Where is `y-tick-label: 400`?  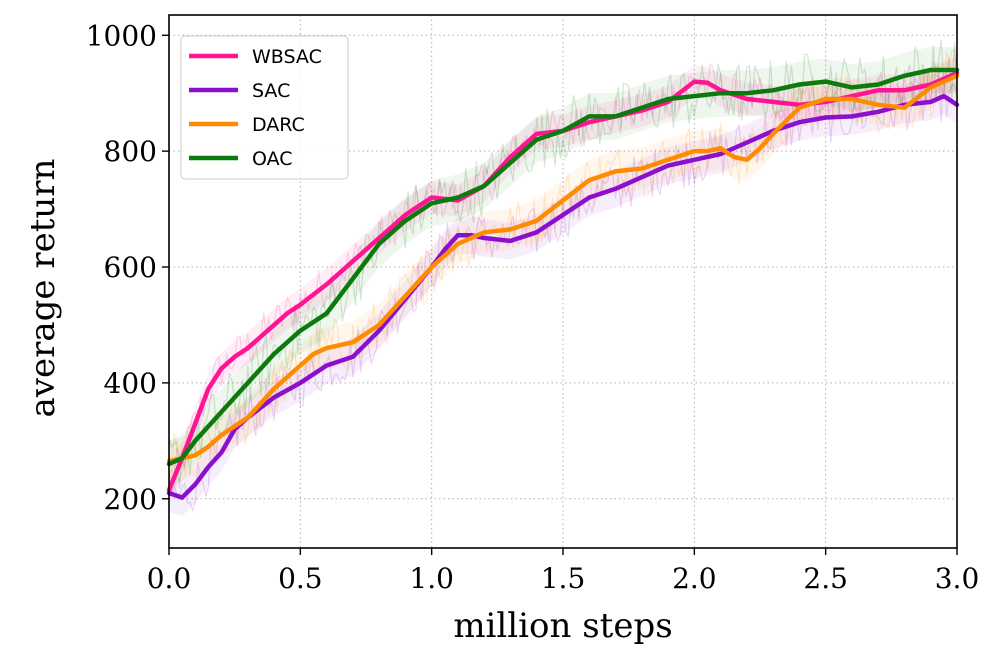 y-tick-label: 400 is located at coordinates (130, 383).